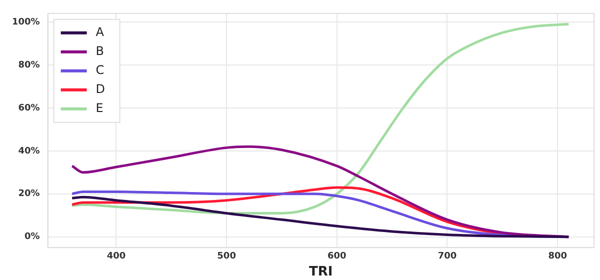  Describe the element at coordinates (26, 22) in the screenshot. I see `y-tick-label: 100%` at that location.